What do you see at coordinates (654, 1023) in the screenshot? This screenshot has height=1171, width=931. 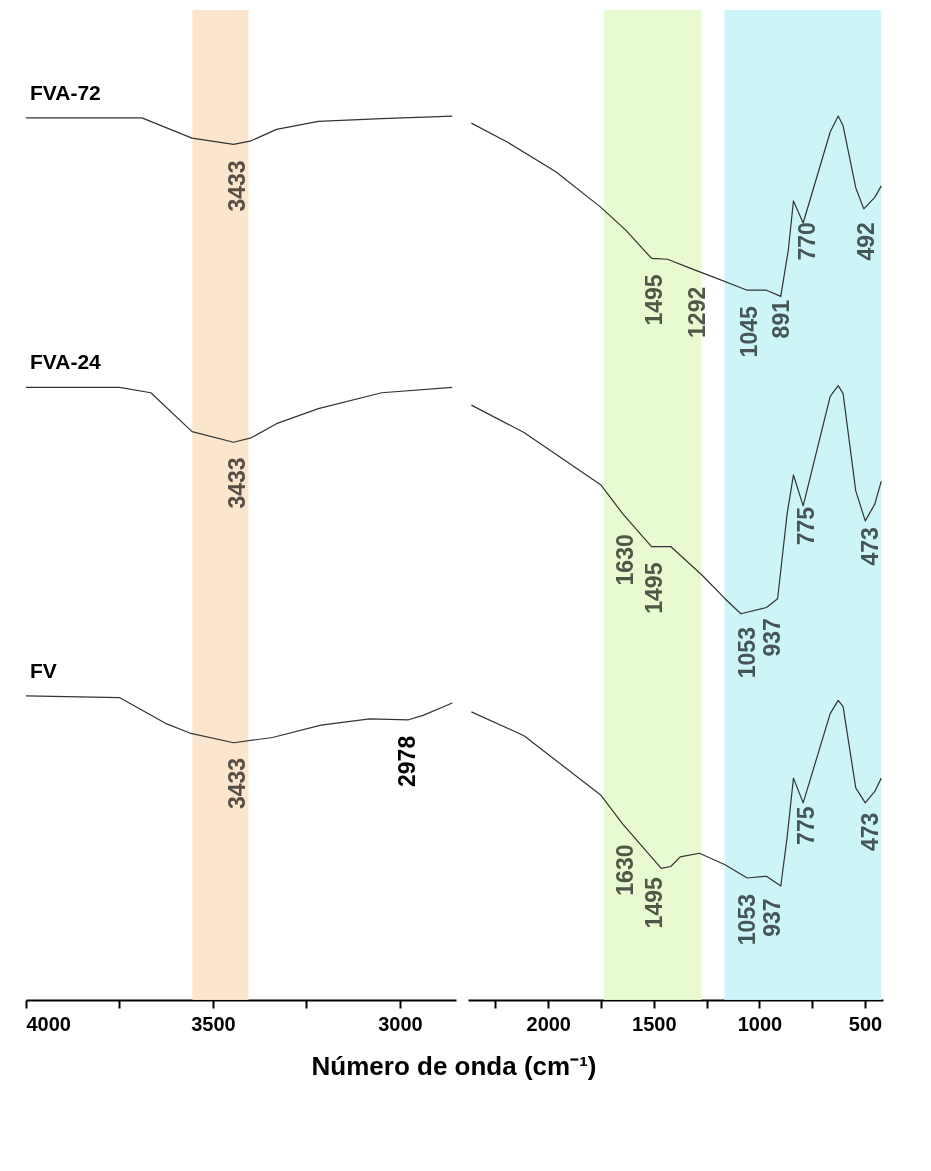 I see `x-tick-label: 1500` at bounding box center [654, 1023].